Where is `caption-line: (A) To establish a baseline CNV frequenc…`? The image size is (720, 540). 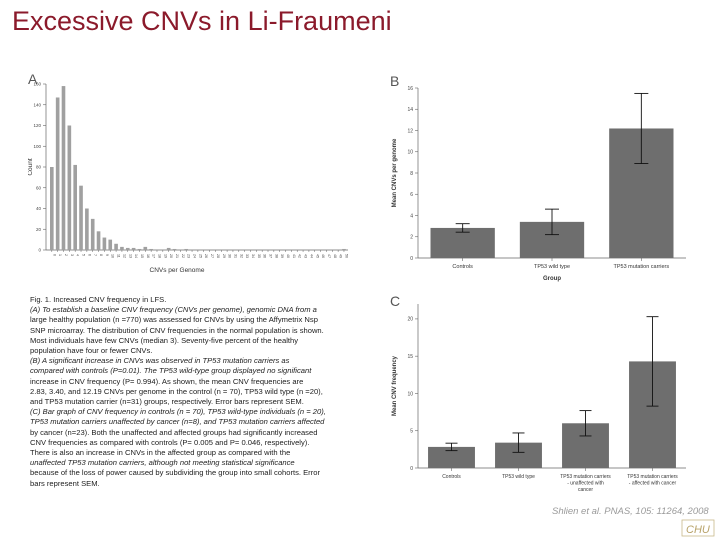
caption-line: (A) To establish a baseline CNV frequenc… is located at coordinates (173, 310).